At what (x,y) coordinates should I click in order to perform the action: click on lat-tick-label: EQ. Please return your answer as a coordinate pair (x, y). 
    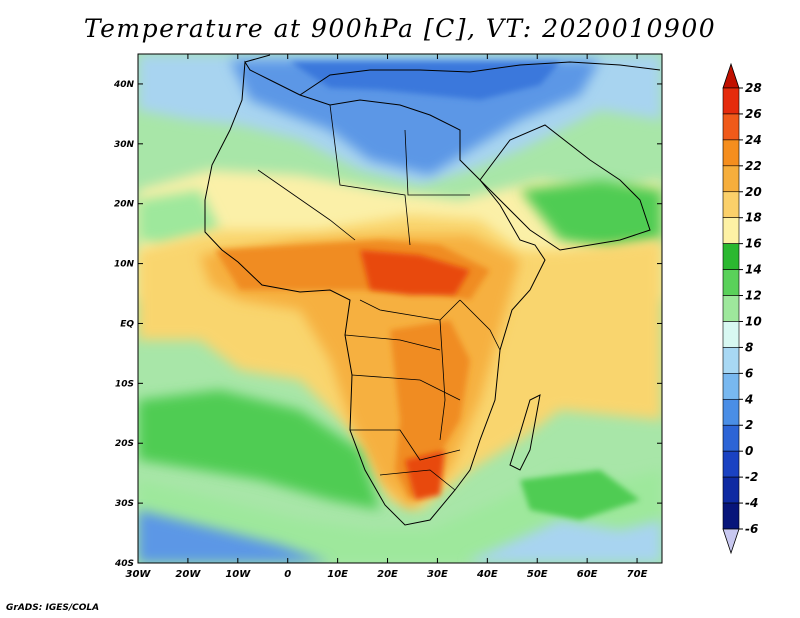
    Looking at the image, I should click on (127, 324).